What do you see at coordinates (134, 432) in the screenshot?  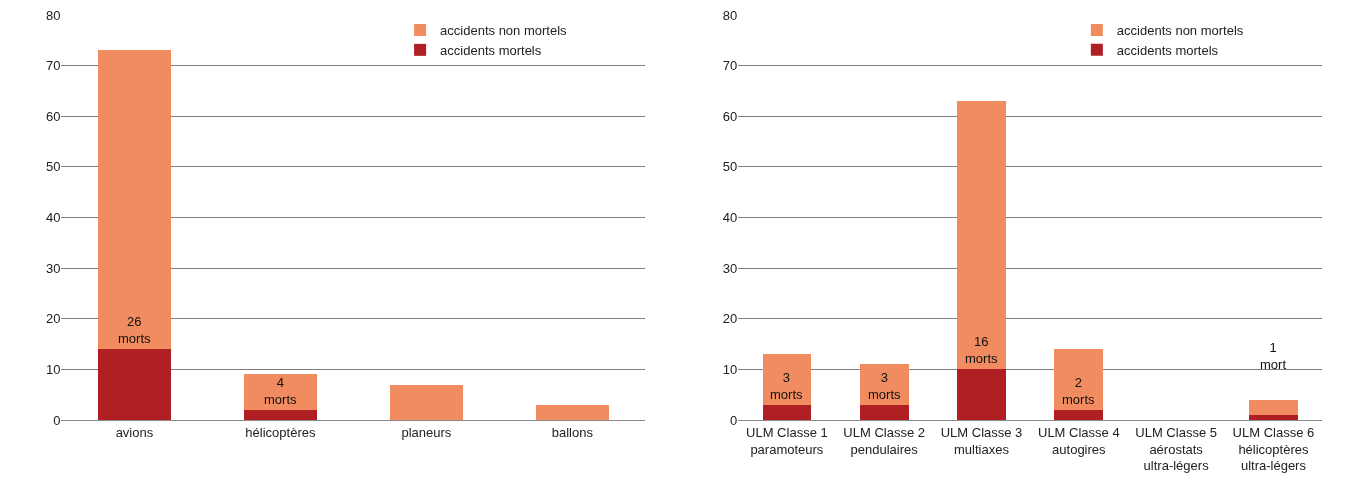 I see `x-tick-label: avions` at bounding box center [134, 432].